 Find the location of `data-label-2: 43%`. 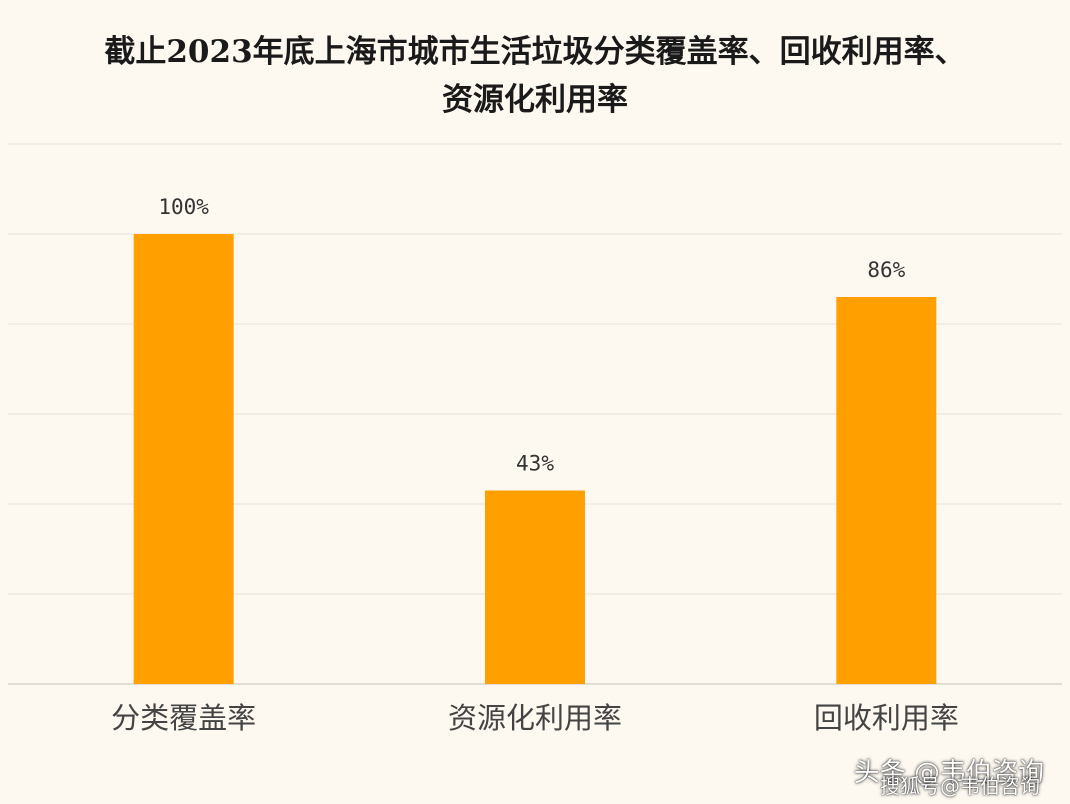

data-label-2: 43% is located at coordinates (535, 464).